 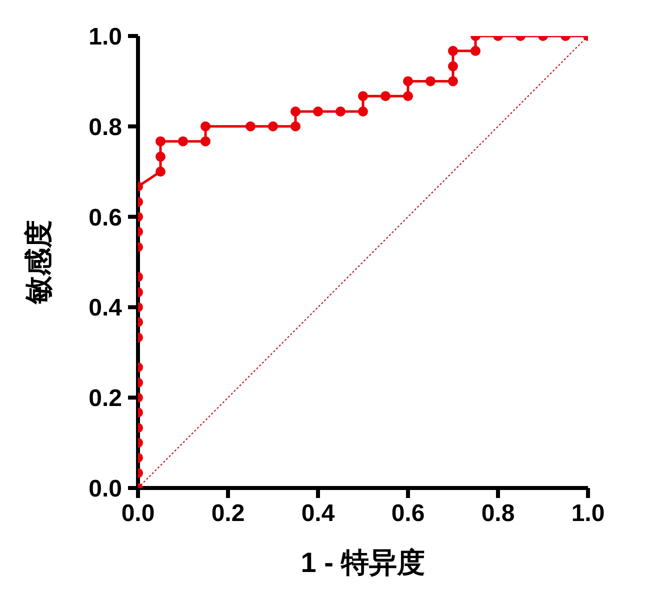 What do you see at coordinates (498, 514) in the screenshot?
I see `x-tick-label: 0.8` at bounding box center [498, 514].